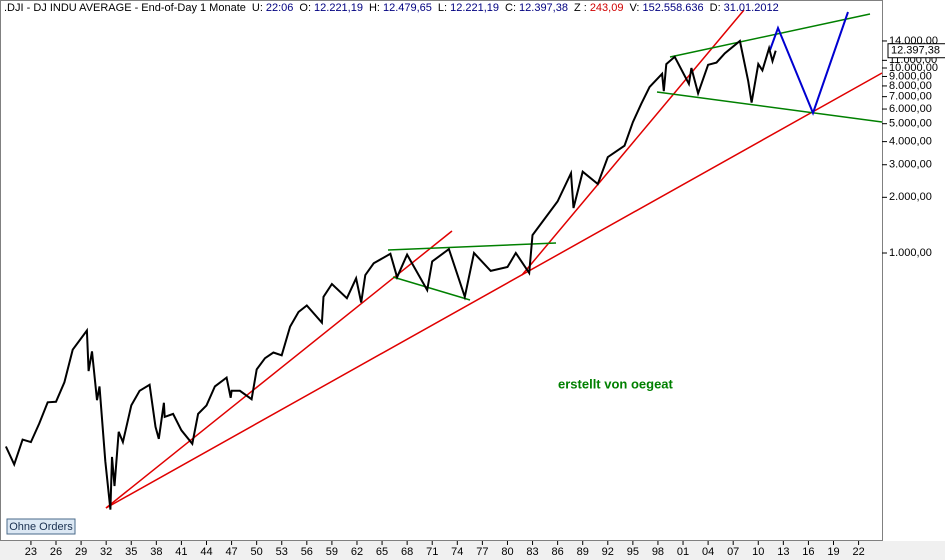  I want to click on x-tick-label: 26, so click(56, 552).